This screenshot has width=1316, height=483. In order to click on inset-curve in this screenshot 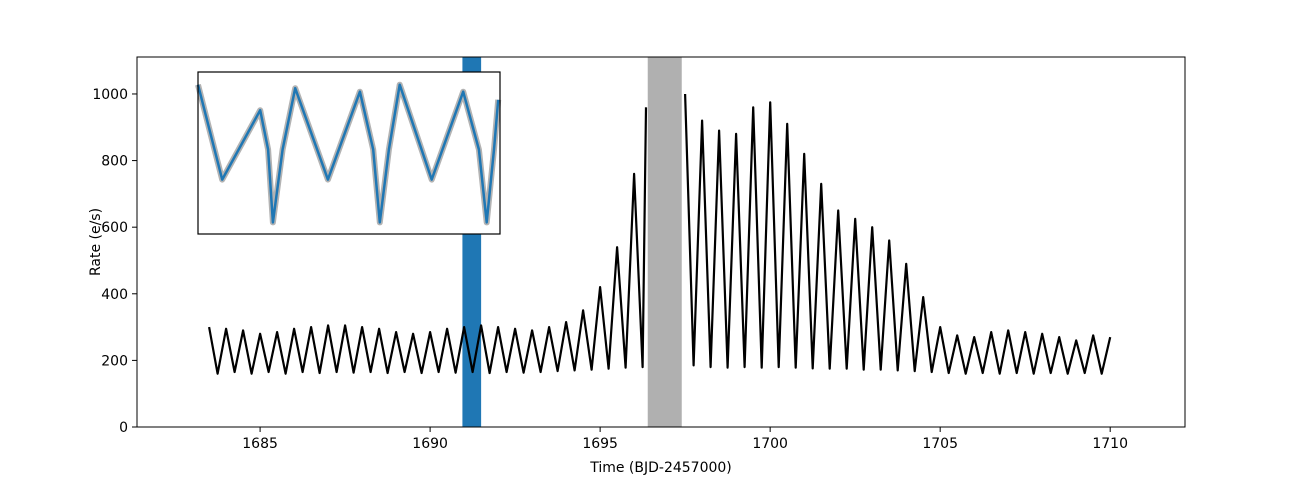, I will do `click(348, 153)`.